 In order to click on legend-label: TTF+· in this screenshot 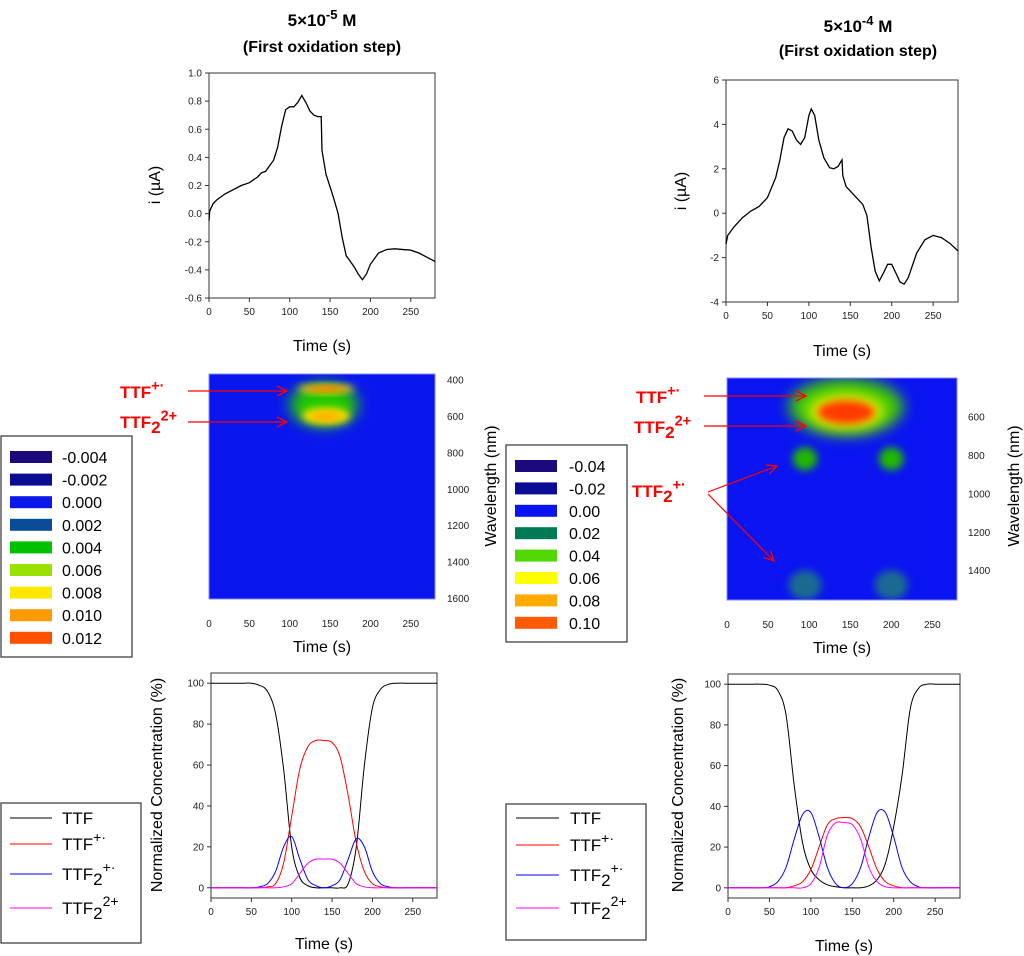, I will do `click(592, 842)`.